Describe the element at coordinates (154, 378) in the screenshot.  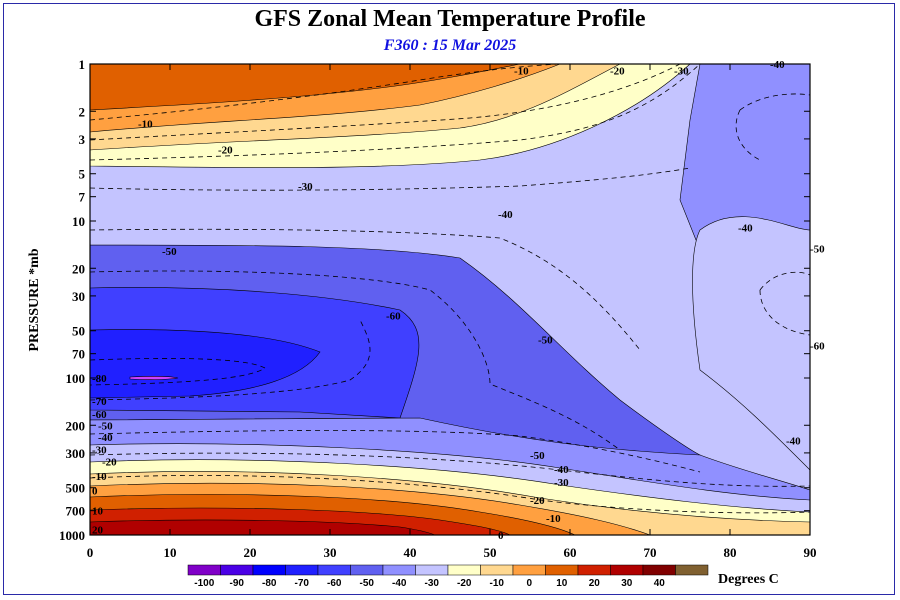
I see `band-minus80` at that location.